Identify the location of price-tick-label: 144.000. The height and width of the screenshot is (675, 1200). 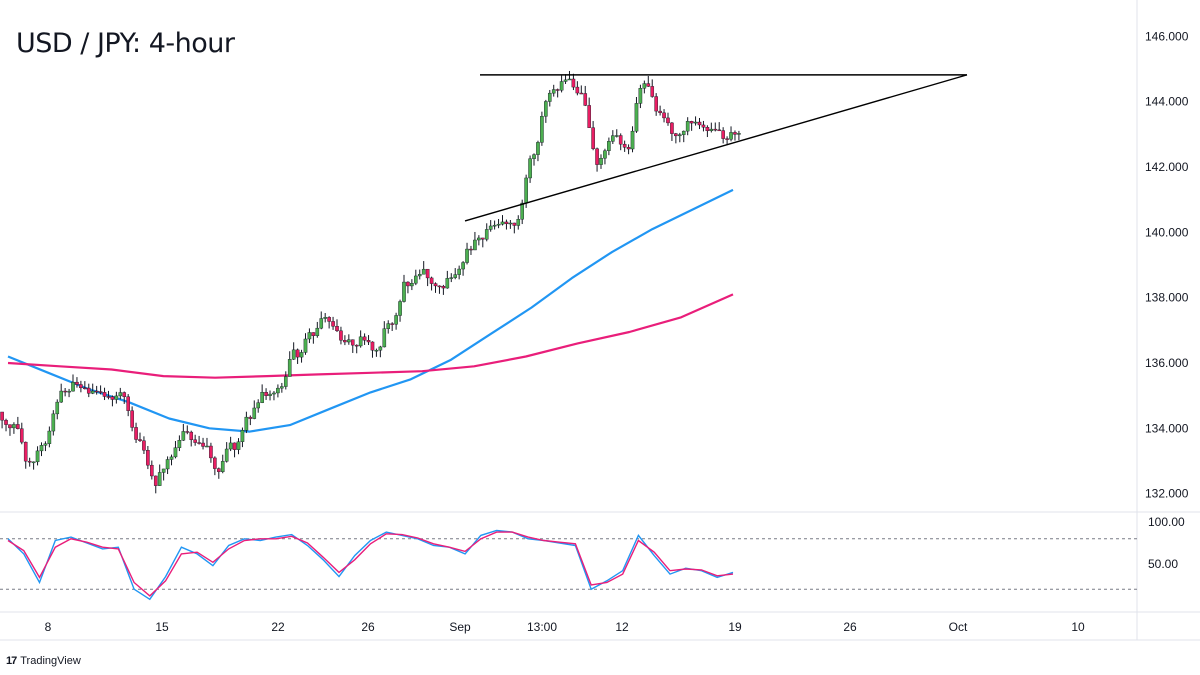
(1167, 102).